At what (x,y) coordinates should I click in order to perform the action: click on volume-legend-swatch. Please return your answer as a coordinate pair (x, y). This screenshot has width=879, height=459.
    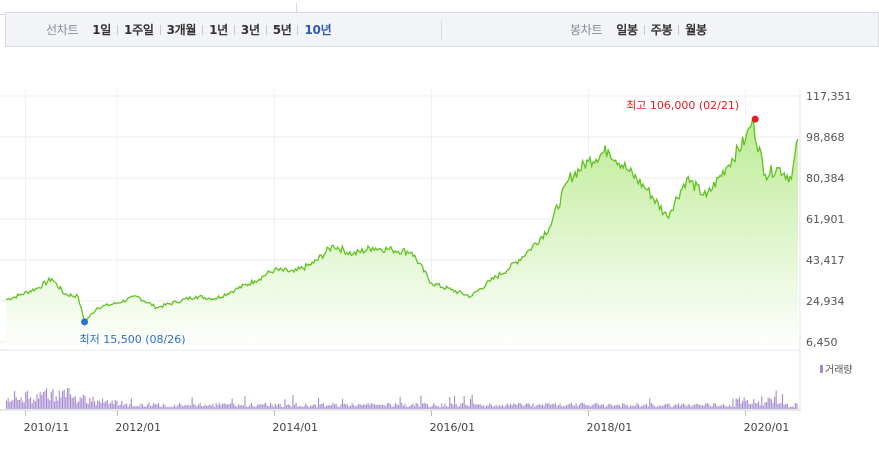
    Looking at the image, I should click on (821, 369).